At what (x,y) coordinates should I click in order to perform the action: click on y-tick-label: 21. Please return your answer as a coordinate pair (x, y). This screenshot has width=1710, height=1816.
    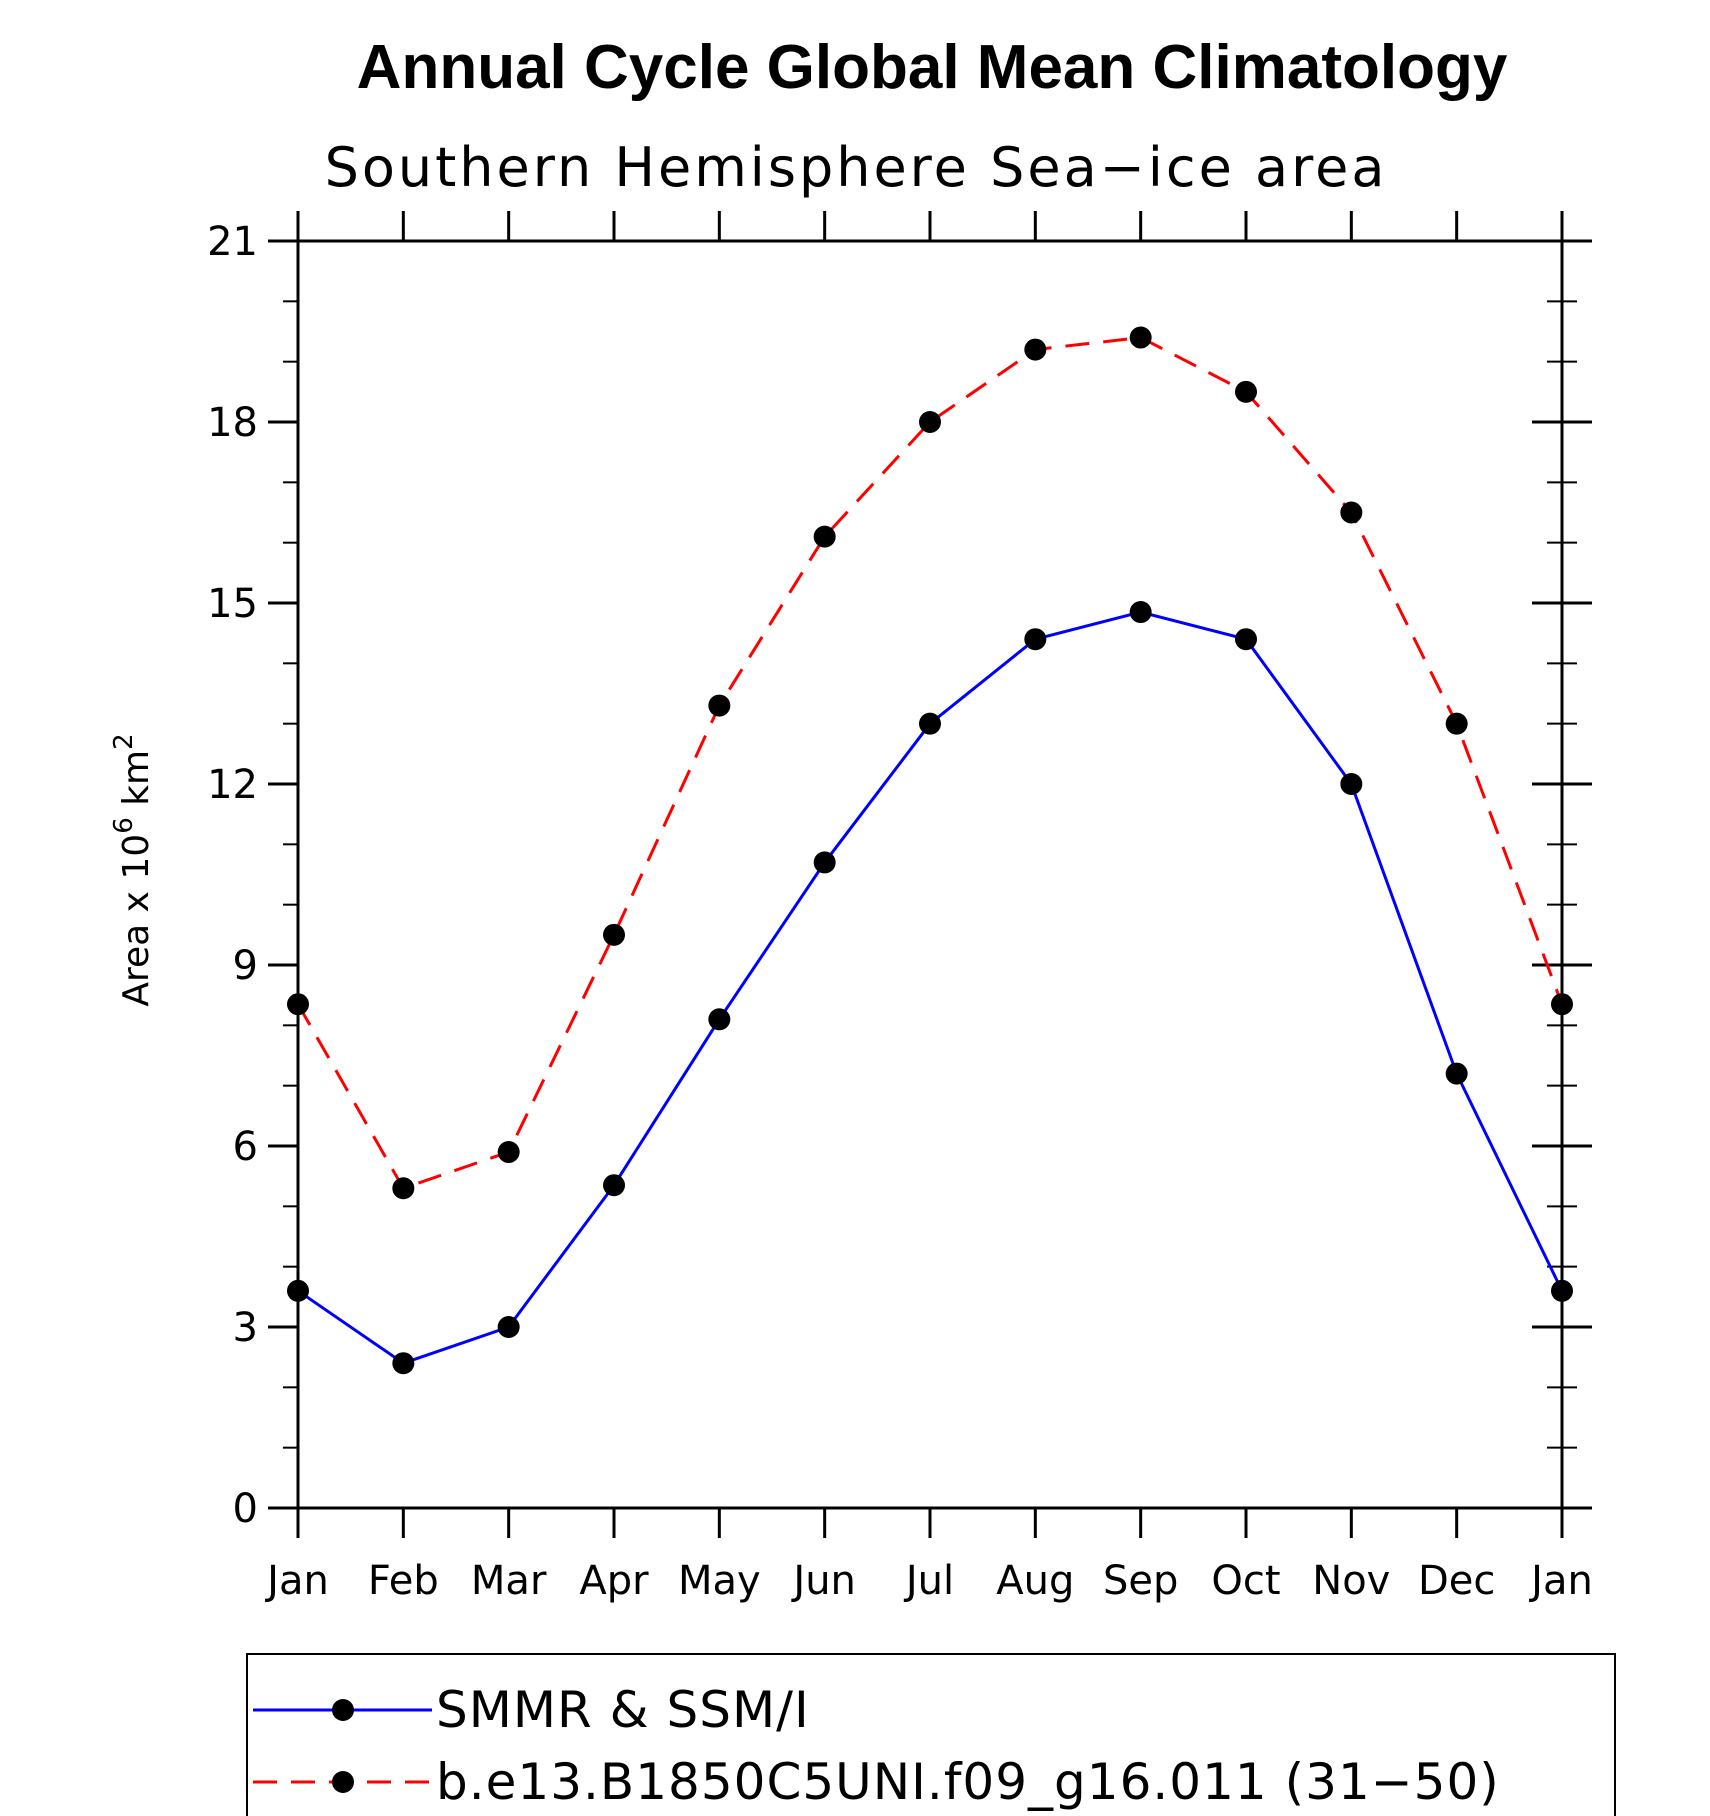
    Looking at the image, I should click on (232, 242).